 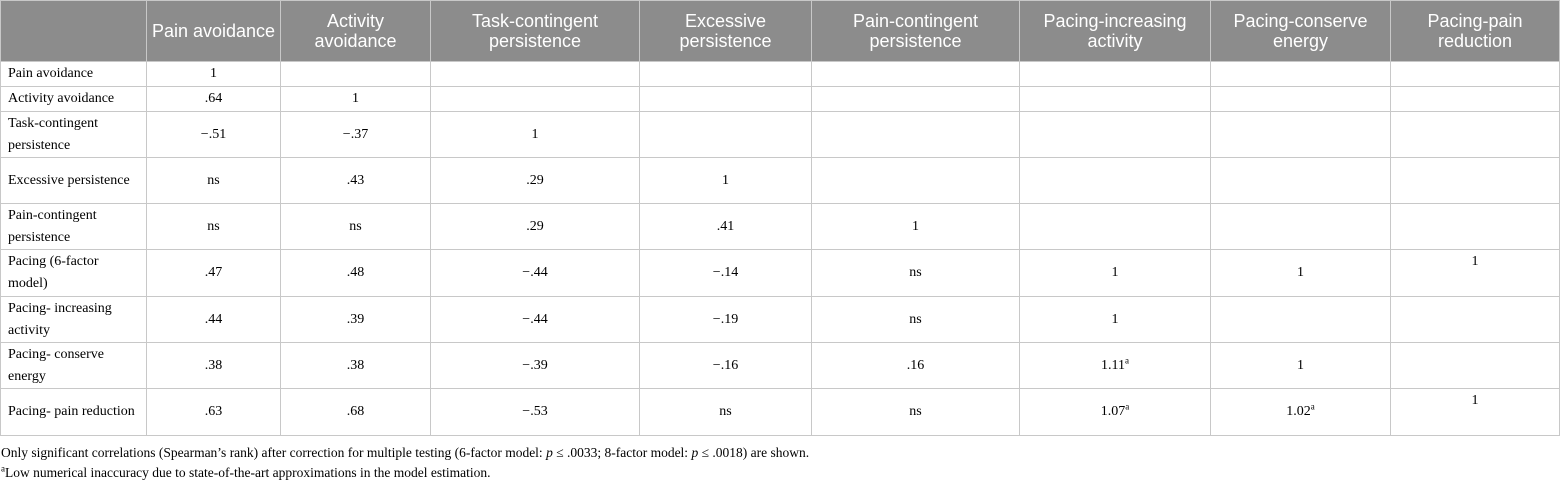 I want to click on table-cell: −.39, so click(x=535, y=365).